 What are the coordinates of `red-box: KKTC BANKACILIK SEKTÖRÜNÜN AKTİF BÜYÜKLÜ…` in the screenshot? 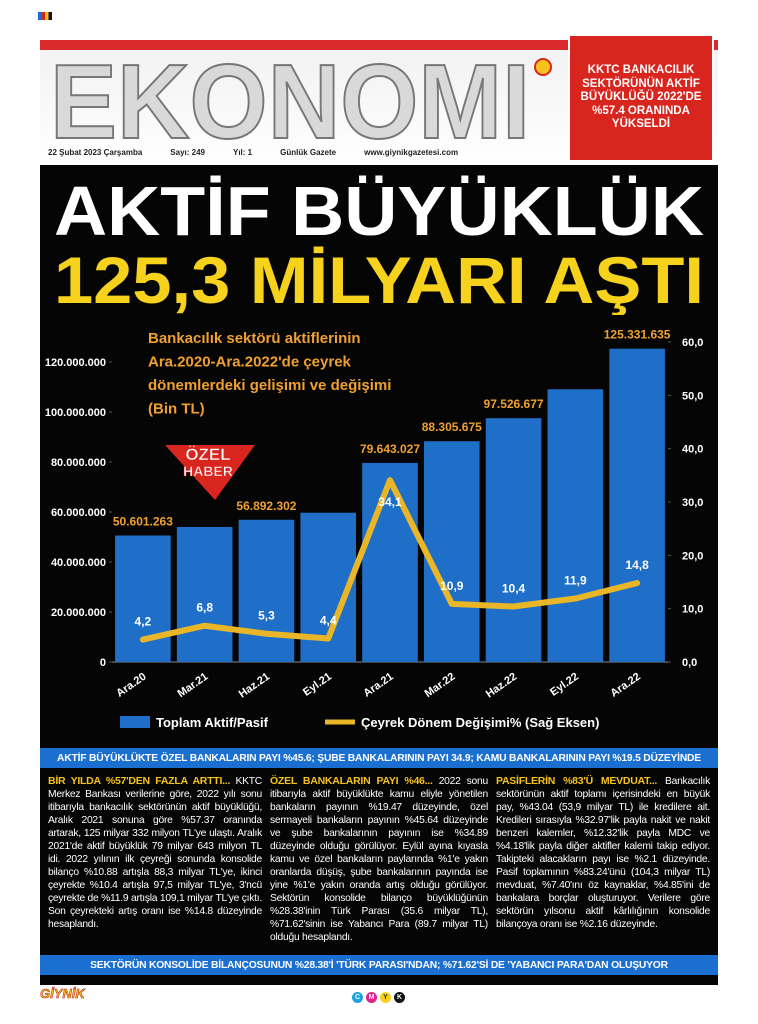 It's located at (641, 98).